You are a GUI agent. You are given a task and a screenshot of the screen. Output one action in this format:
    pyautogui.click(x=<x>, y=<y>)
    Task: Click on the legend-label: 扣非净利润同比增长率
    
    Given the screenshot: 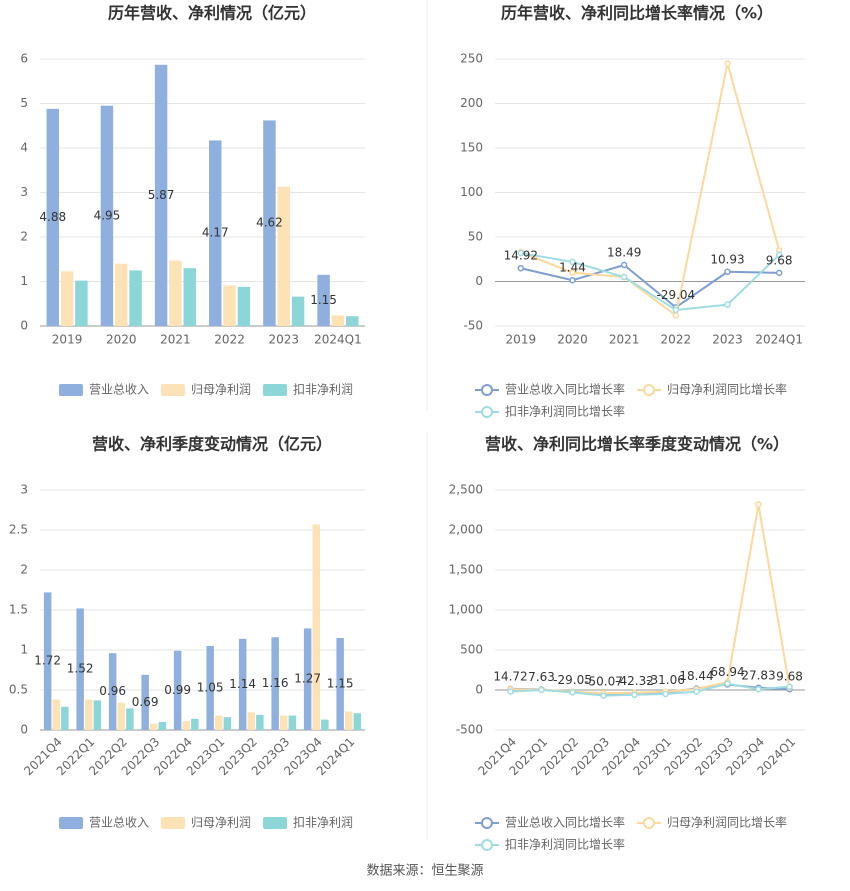 What is the action you would take?
    pyautogui.click(x=565, y=411)
    